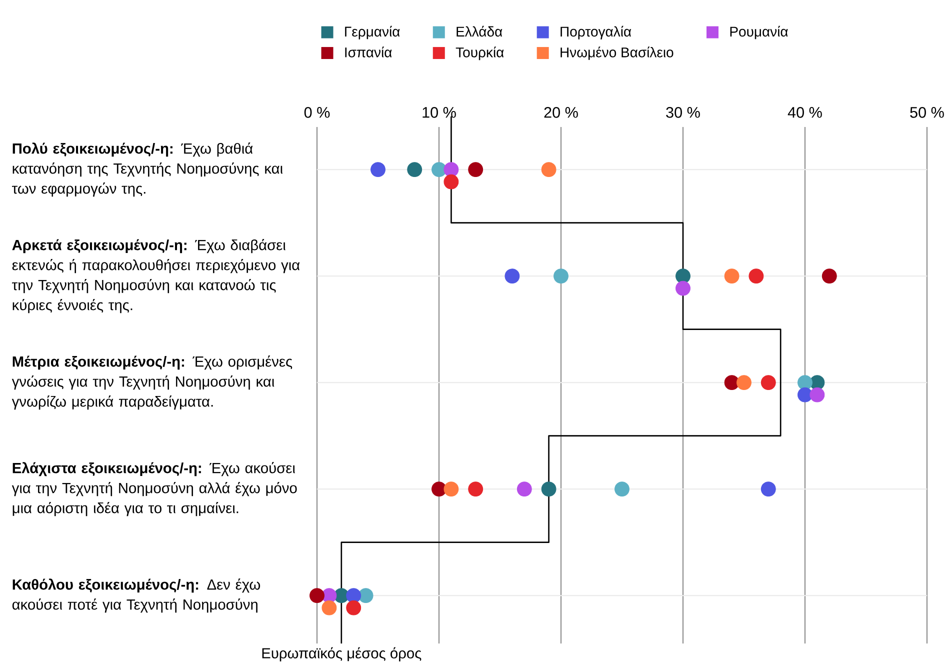  I want to click on legend-label: Ισπανία, so click(368, 52).